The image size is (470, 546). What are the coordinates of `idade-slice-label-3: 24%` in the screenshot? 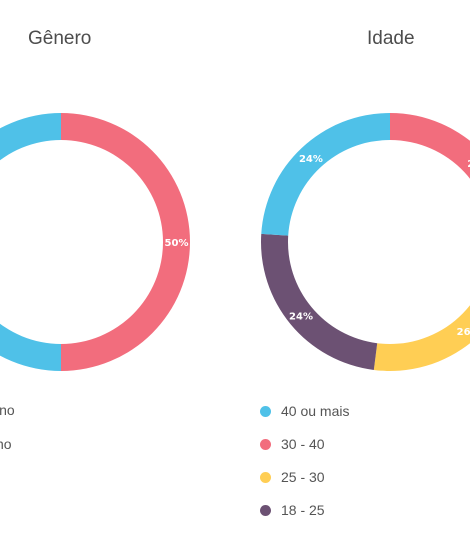 It's located at (311, 159).